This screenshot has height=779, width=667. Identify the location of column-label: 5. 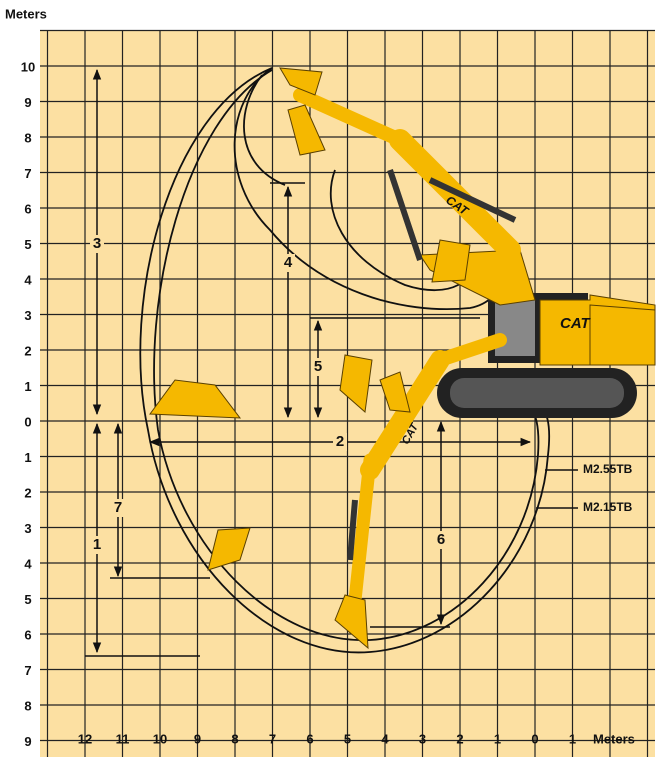
(347, 738).